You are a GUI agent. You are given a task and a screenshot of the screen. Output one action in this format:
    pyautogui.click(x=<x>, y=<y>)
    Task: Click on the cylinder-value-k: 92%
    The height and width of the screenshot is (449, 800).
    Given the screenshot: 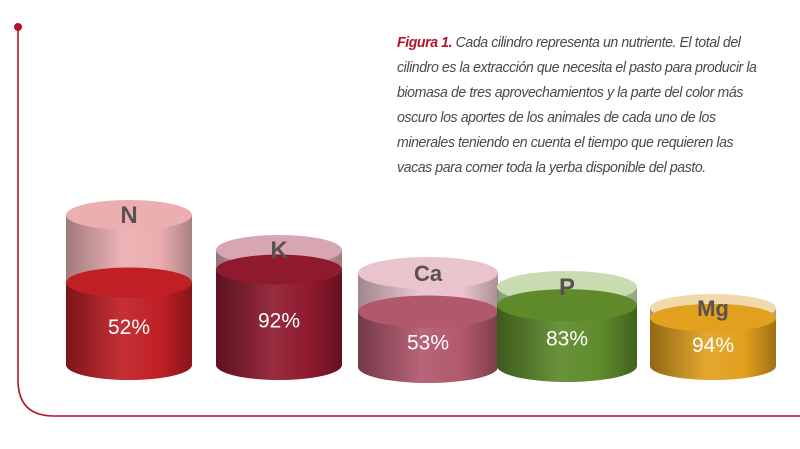 What is the action you would take?
    pyautogui.click(x=279, y=320)
    